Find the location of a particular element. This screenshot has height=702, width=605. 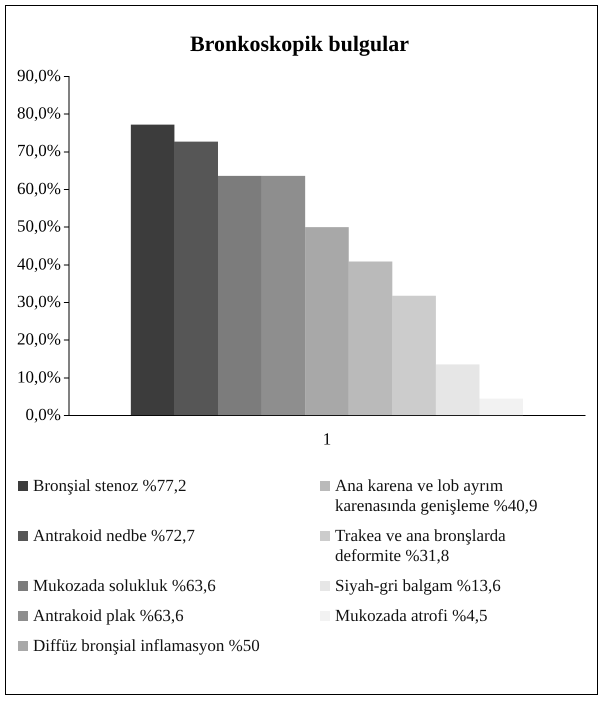

y-tick-label: 60,0% is located at coordinates (38, 188).